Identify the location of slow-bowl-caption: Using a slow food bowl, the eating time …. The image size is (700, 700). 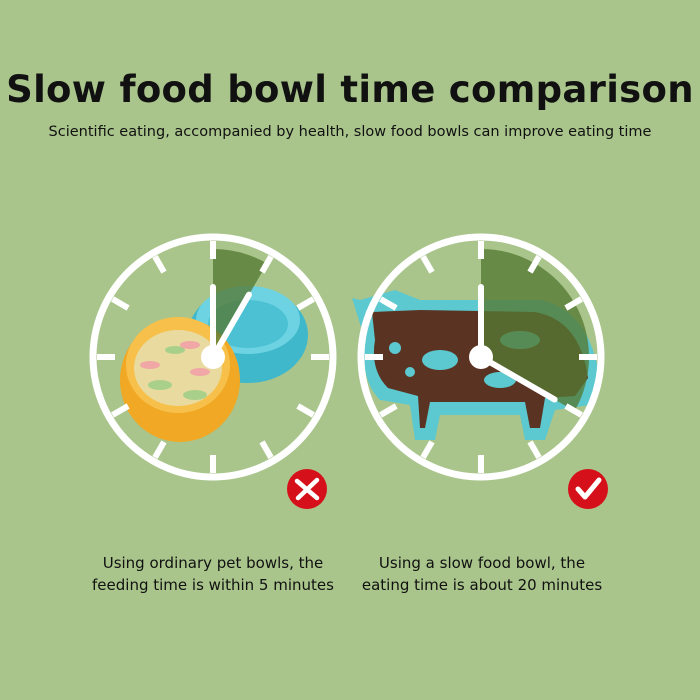
(482, 574).